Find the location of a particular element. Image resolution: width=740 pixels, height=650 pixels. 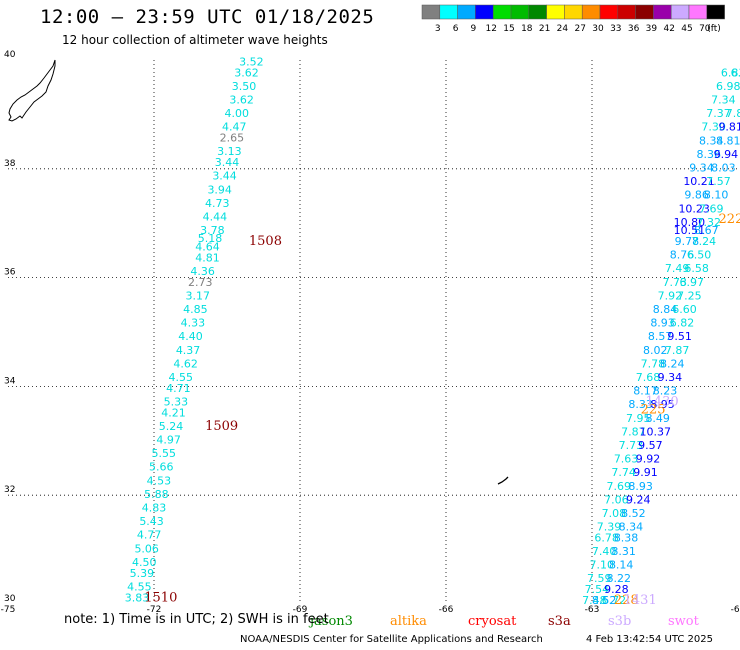

wave-height-value: 8.14 is located at coordinates (621, 565).